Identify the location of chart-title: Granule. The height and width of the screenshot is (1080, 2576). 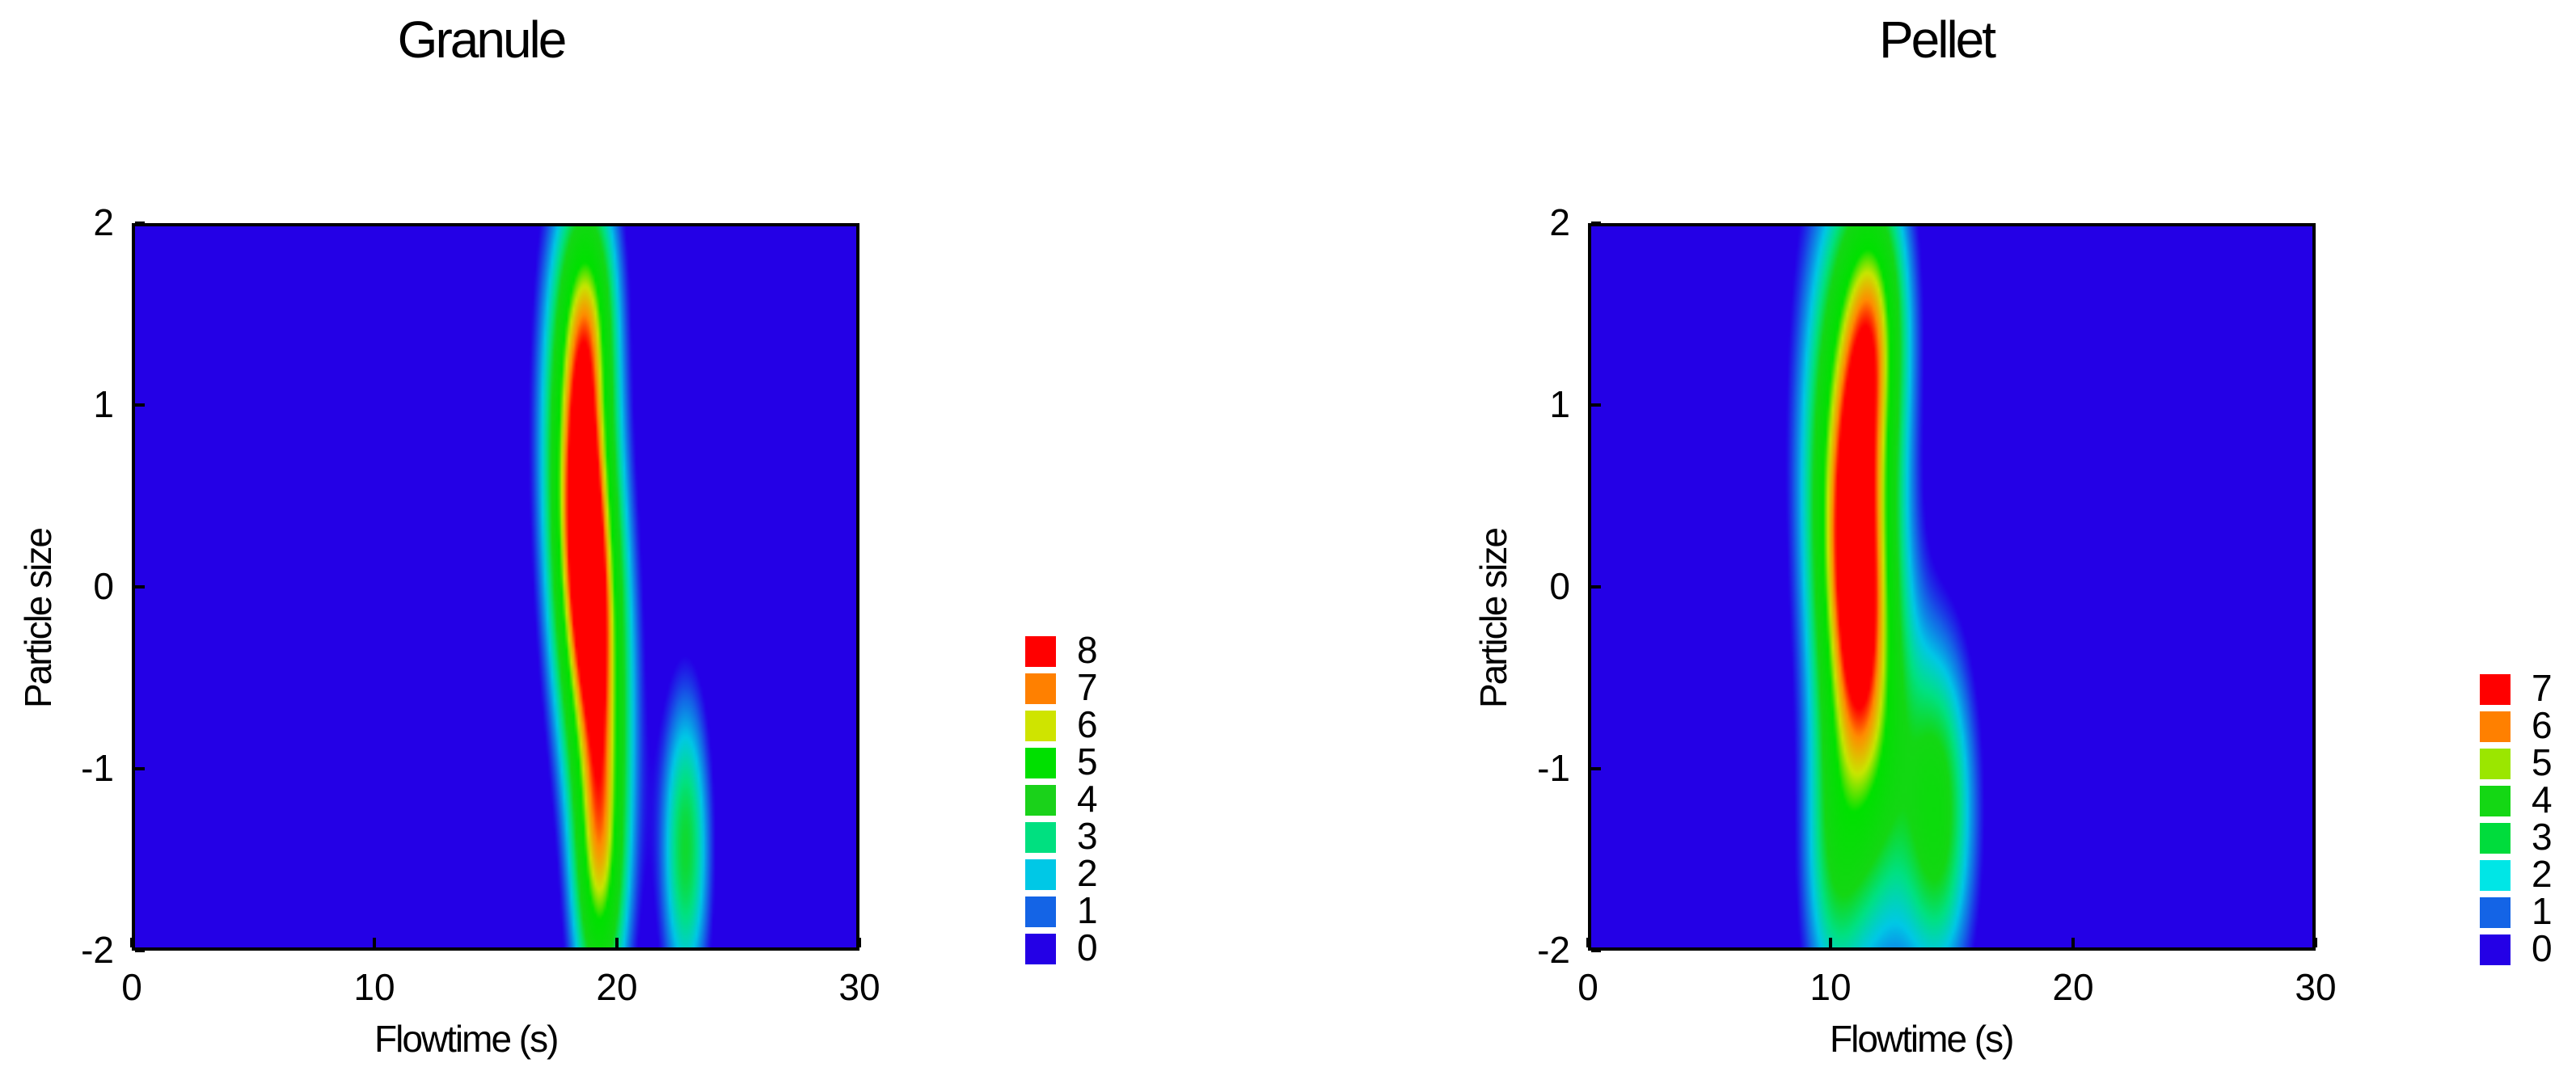
(482, 40).